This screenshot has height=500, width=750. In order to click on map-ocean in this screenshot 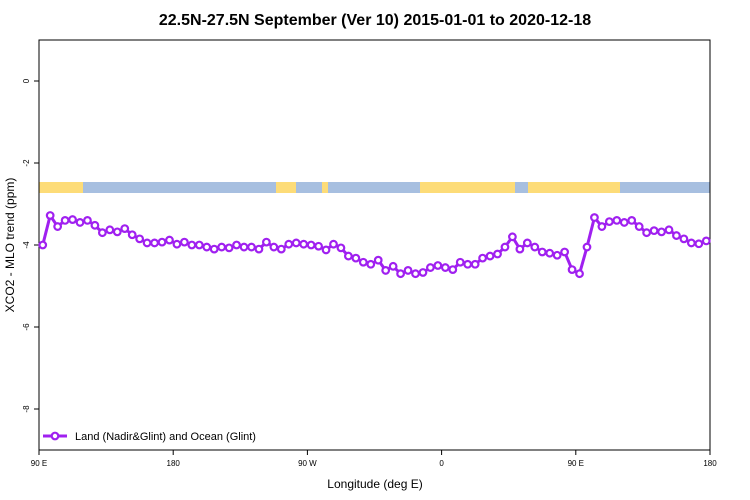, I will do `click(374, 187)`.